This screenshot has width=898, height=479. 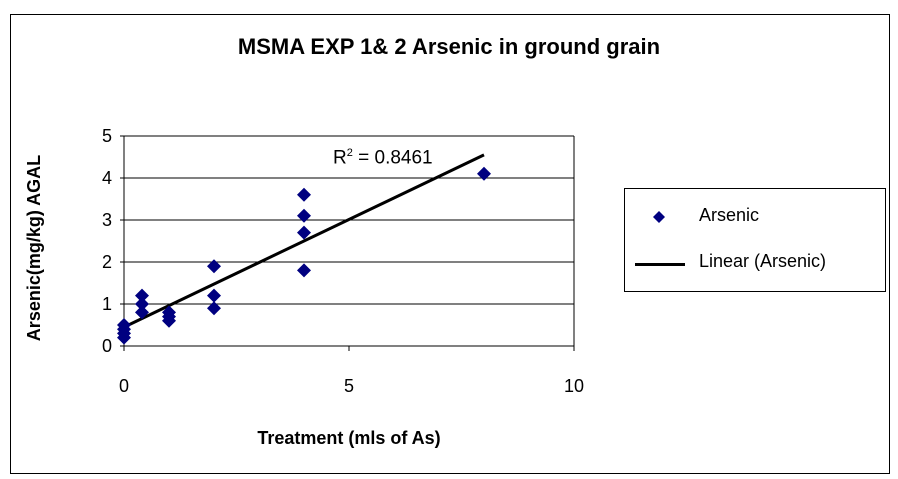 I want to click on legend: Arsenic Linear (Arsenic), so click(x=755, y=240).